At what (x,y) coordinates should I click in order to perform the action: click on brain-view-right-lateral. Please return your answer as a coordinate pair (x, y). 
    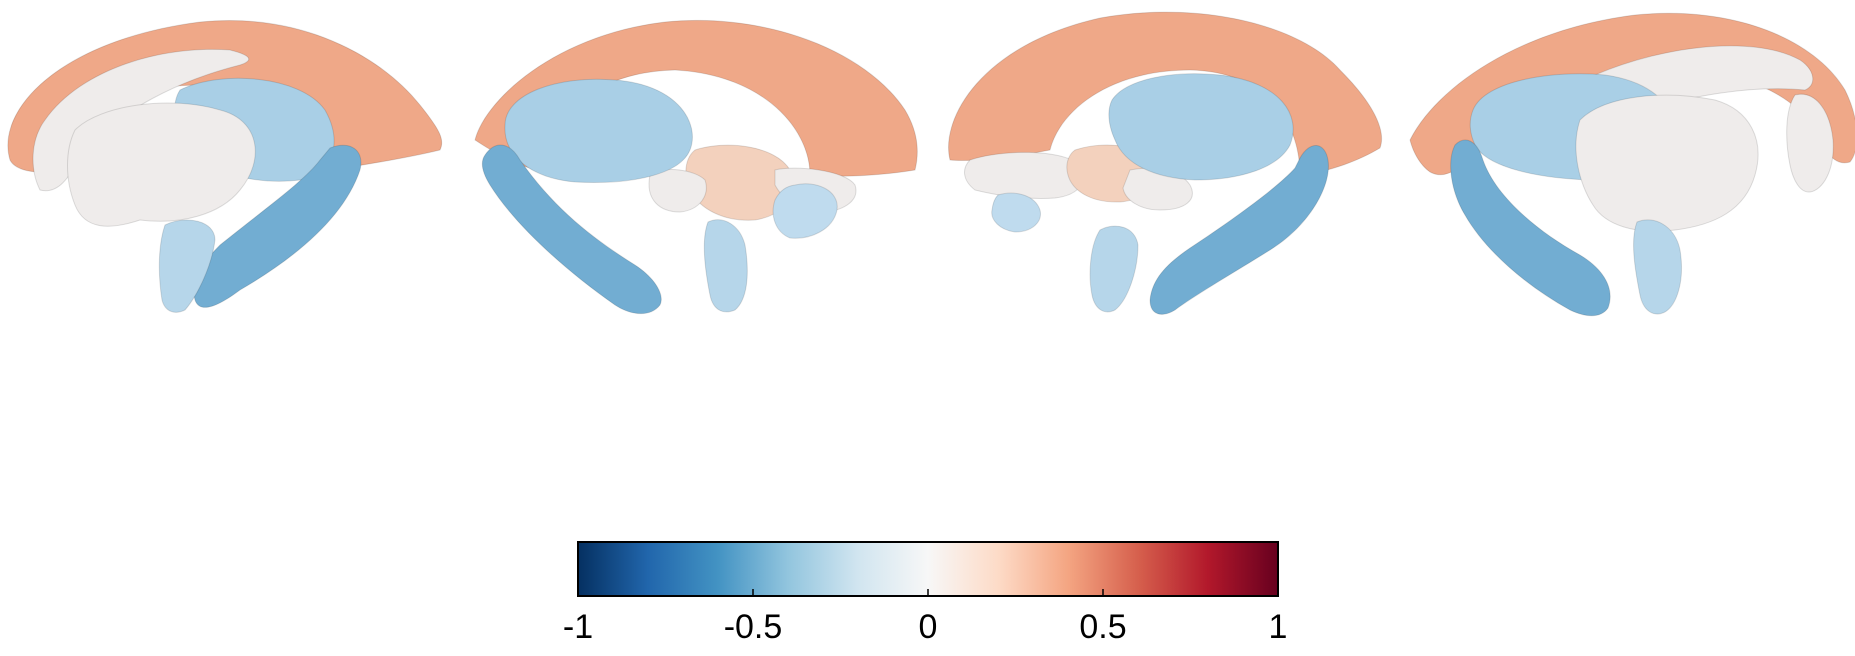
    Looking at the image, I should click on (1632, 164).